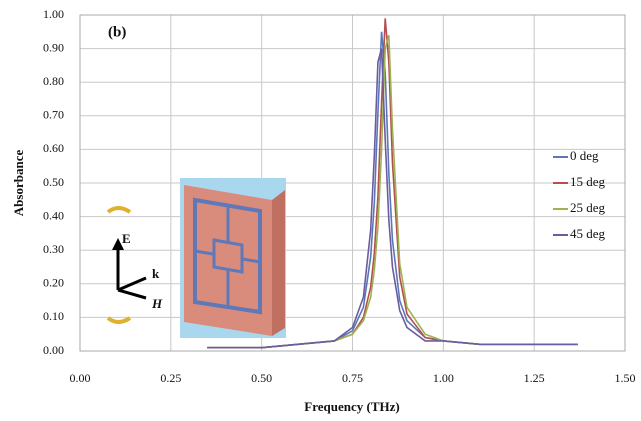  I want to click on legend-label: 15 deg, so click(588, 181).